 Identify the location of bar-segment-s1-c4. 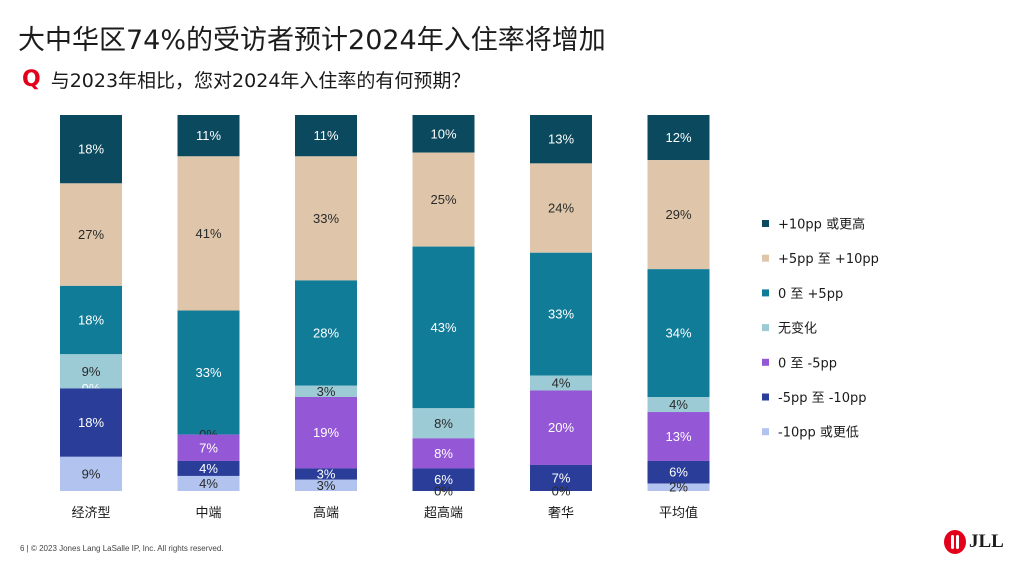
(561, 208).